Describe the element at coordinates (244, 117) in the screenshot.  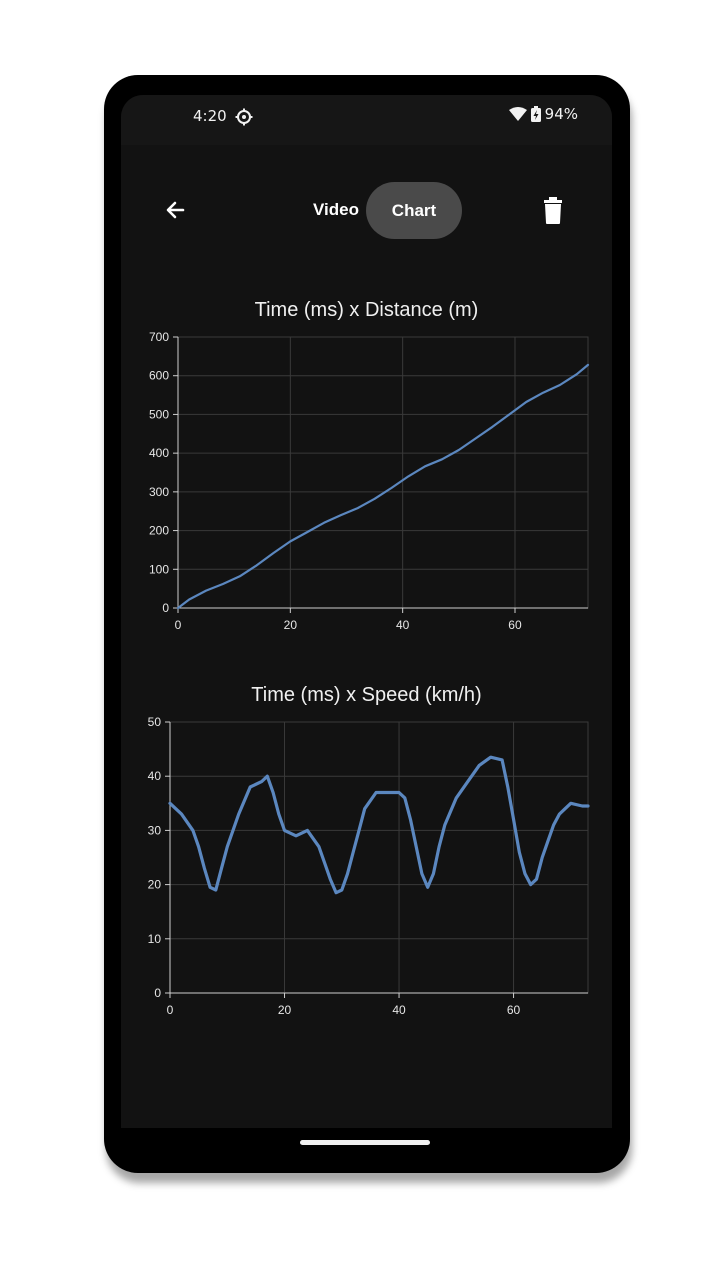
I see `gear-icon` at that location.